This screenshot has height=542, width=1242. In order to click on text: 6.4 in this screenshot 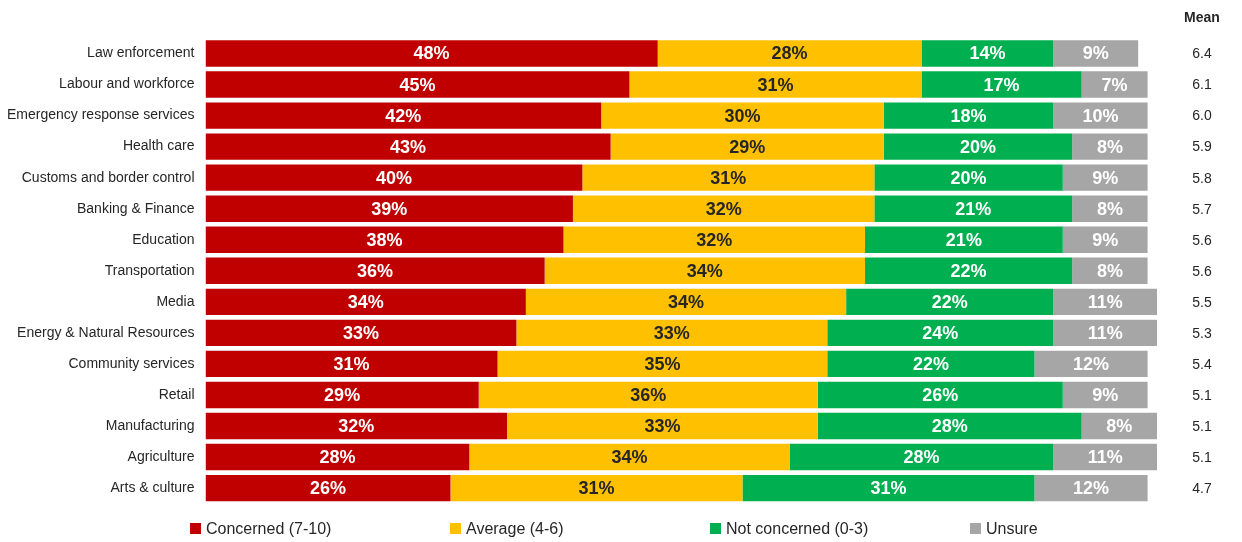, I will do `click(1202, 53)`.